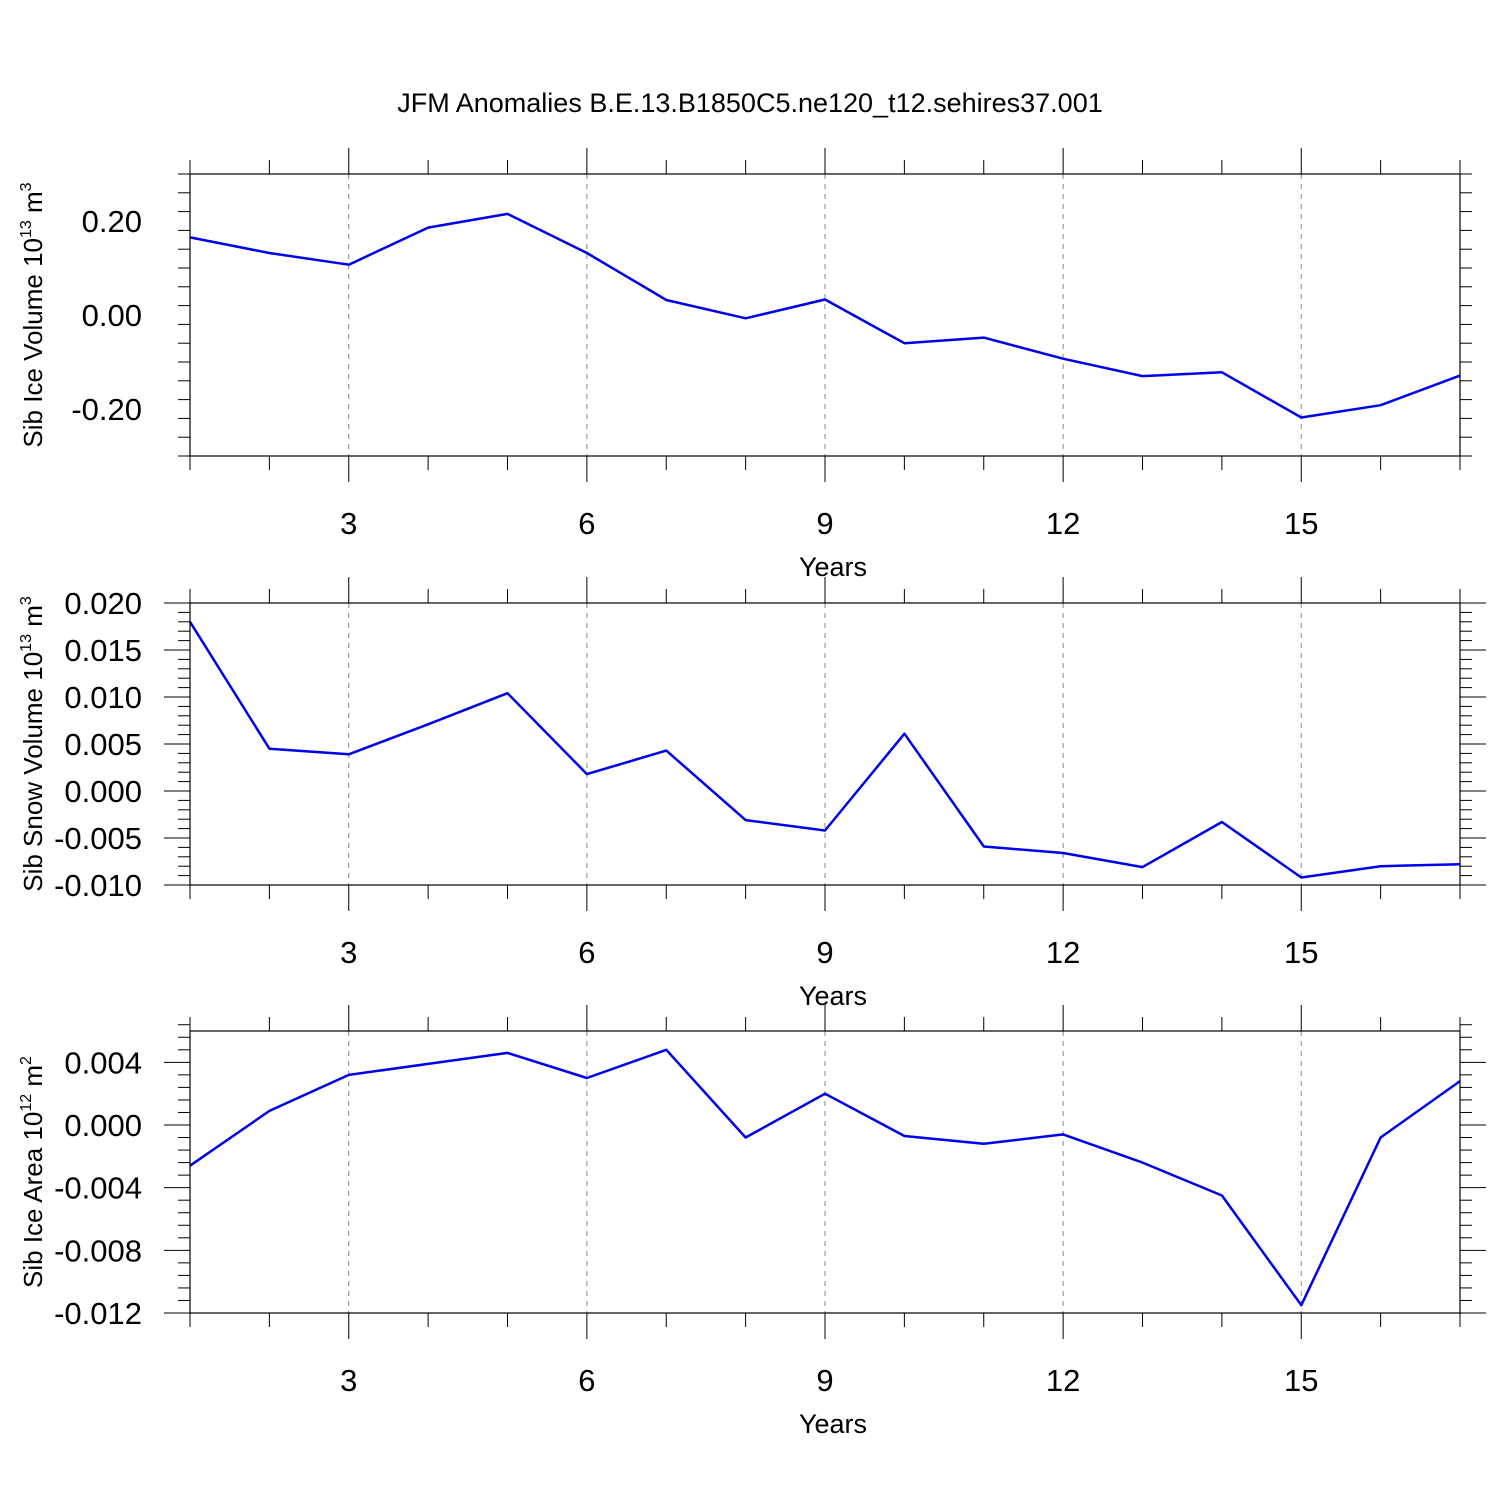 The height and width of the screenshot is (1500, 1500). What do you see at coordinates (33, 744) in the screenshot?
I see `y-axis-label: Sib Snow Volume 1013 m3` at bounding box center [33, 744].